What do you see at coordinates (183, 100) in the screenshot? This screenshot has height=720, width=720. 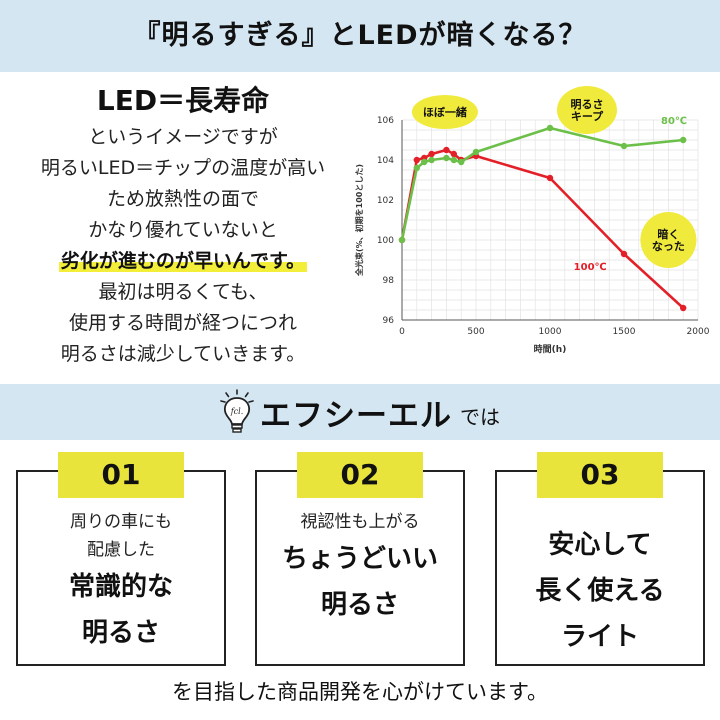 I see `led-heading: LED＝長寿命` at bounding box center [183, 100].